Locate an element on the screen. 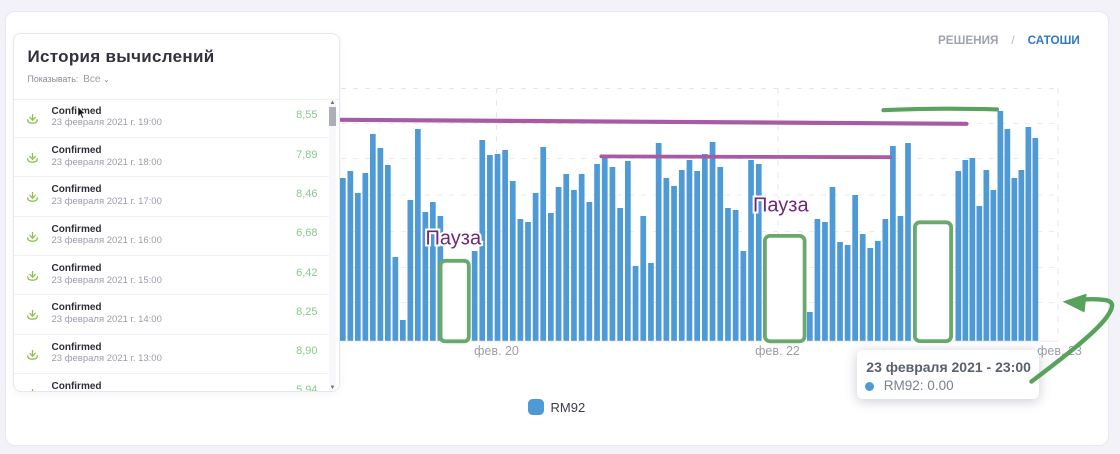 The image size is (1120, 454). svg-text: фев. 22 is located at coordinates (777, 351).